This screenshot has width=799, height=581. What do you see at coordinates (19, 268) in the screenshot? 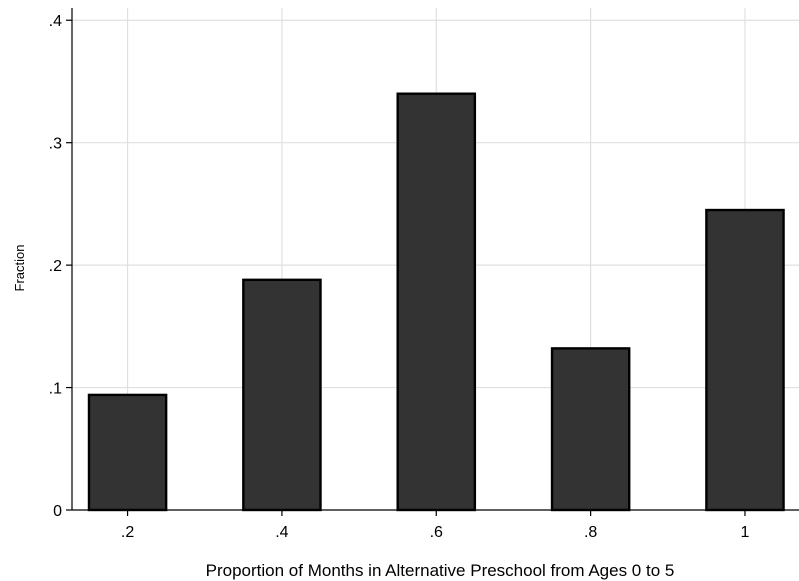
I see `y-axis-title: Fraction` at bounding box center [19, 268].